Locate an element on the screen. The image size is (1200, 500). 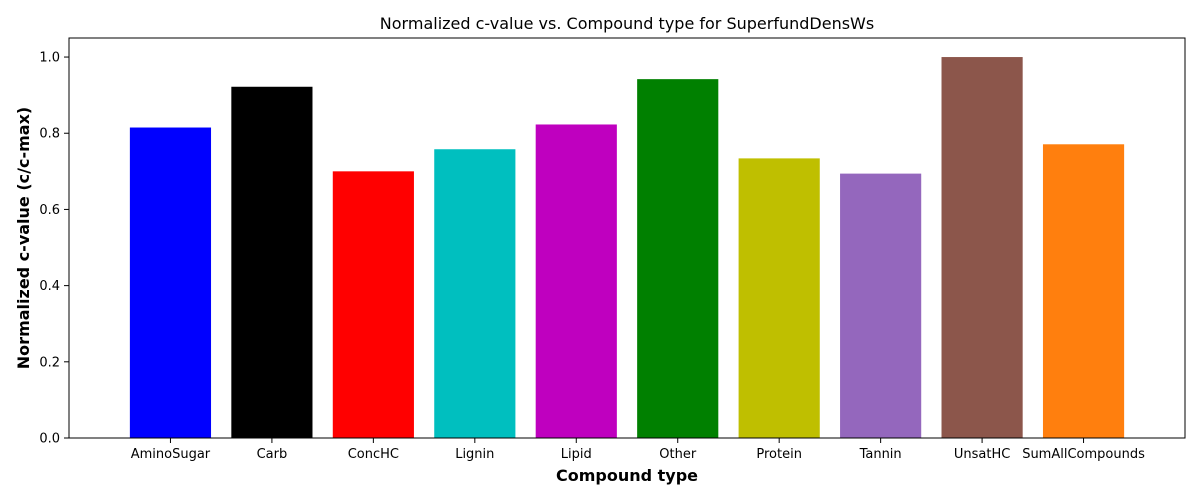
x-axis-title: Compound type is located at coordinates (627, 475).